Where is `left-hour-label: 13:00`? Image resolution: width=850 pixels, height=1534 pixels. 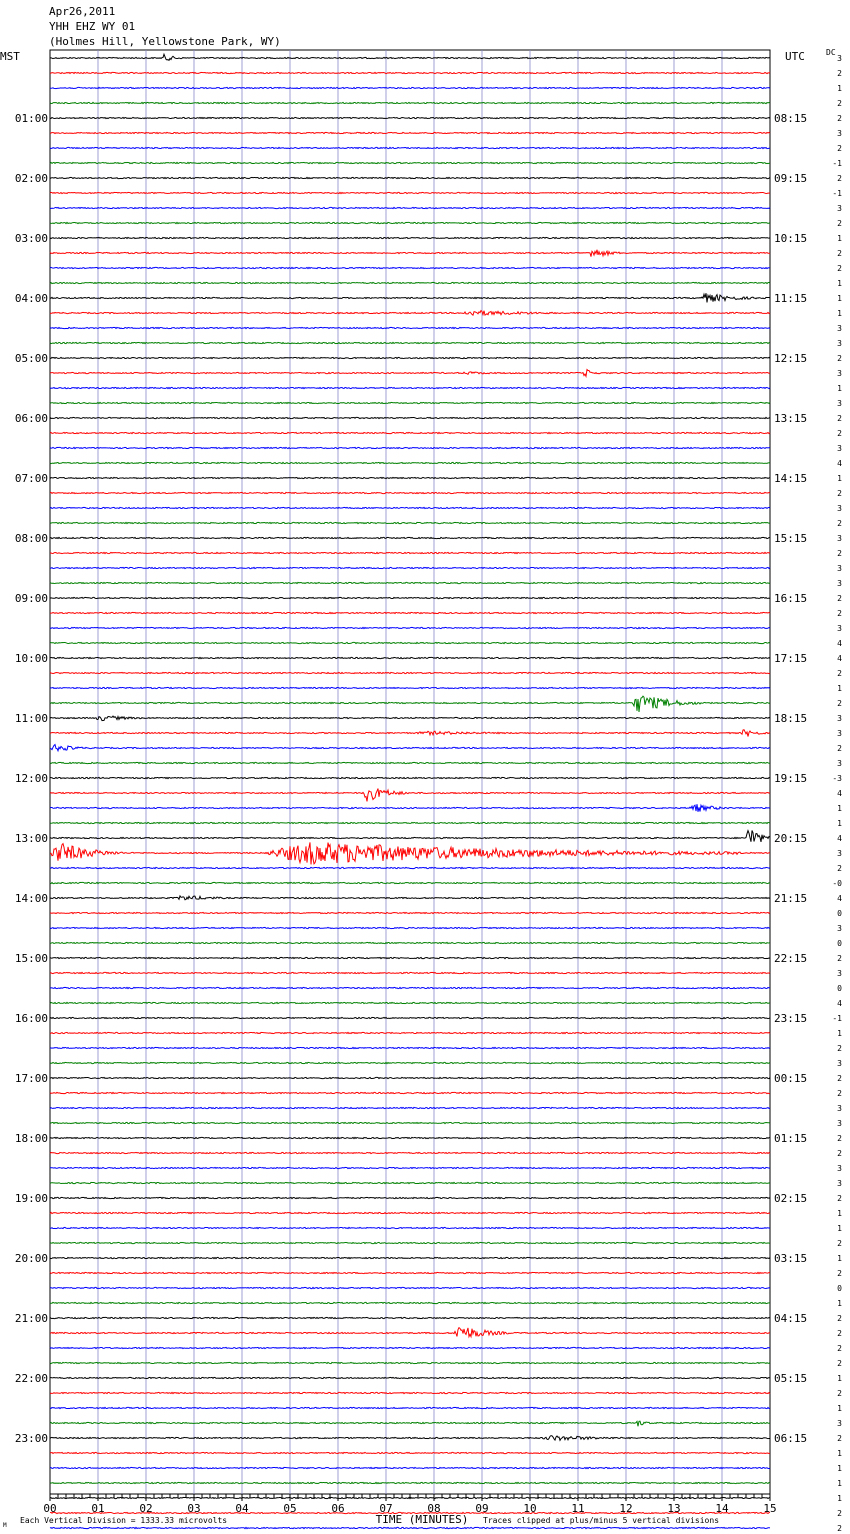
left-hour-label: 13:00 is located at coordinates (31, 838).